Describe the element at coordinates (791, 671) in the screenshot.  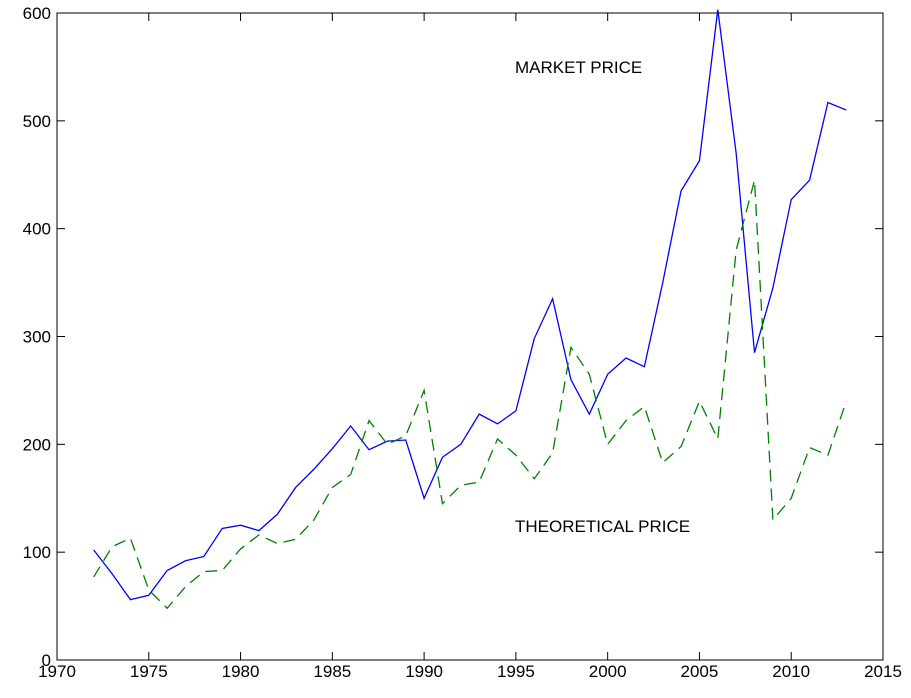
I see `x-tick-label: 2010` at that location.